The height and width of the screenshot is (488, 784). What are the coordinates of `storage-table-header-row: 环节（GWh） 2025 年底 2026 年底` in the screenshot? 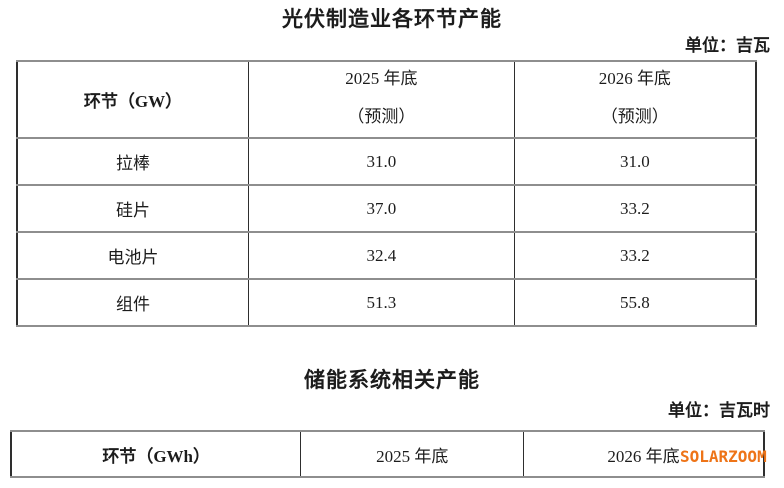 It's located at (387, 454).